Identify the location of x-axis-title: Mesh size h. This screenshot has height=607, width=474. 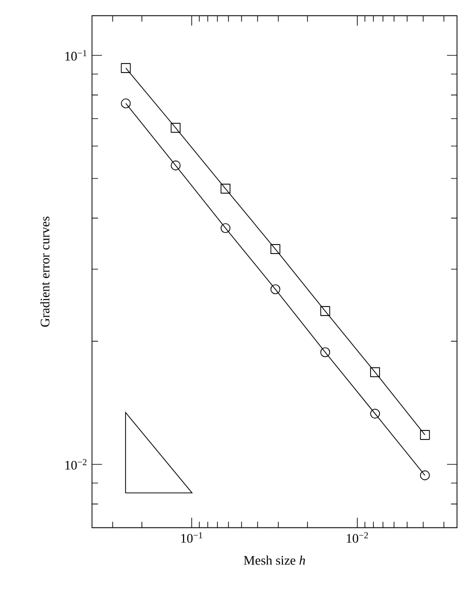
(275, 560).